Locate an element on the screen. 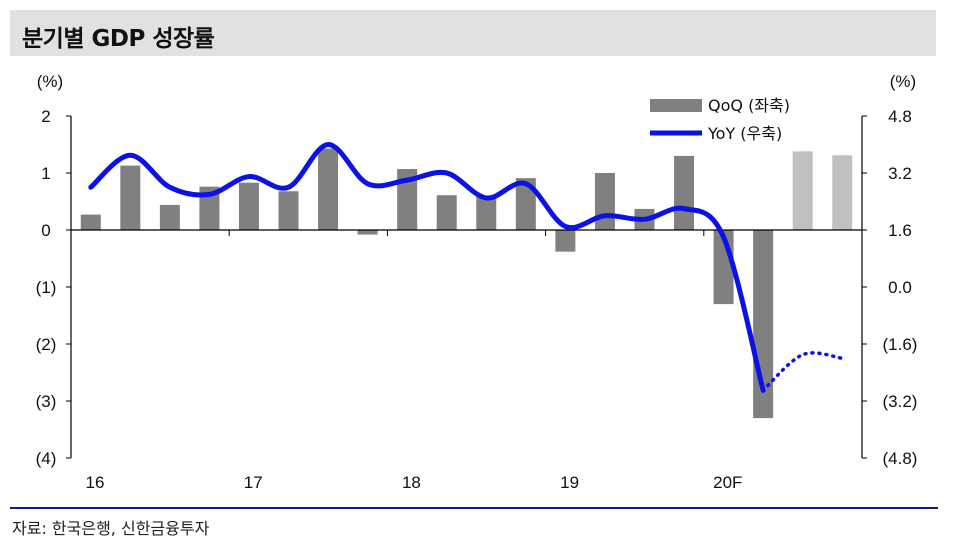 The height and width of the screenshot is (548, 959). title-bar: 분기별 GDP 성장률 is located at coordinates (473, 33).